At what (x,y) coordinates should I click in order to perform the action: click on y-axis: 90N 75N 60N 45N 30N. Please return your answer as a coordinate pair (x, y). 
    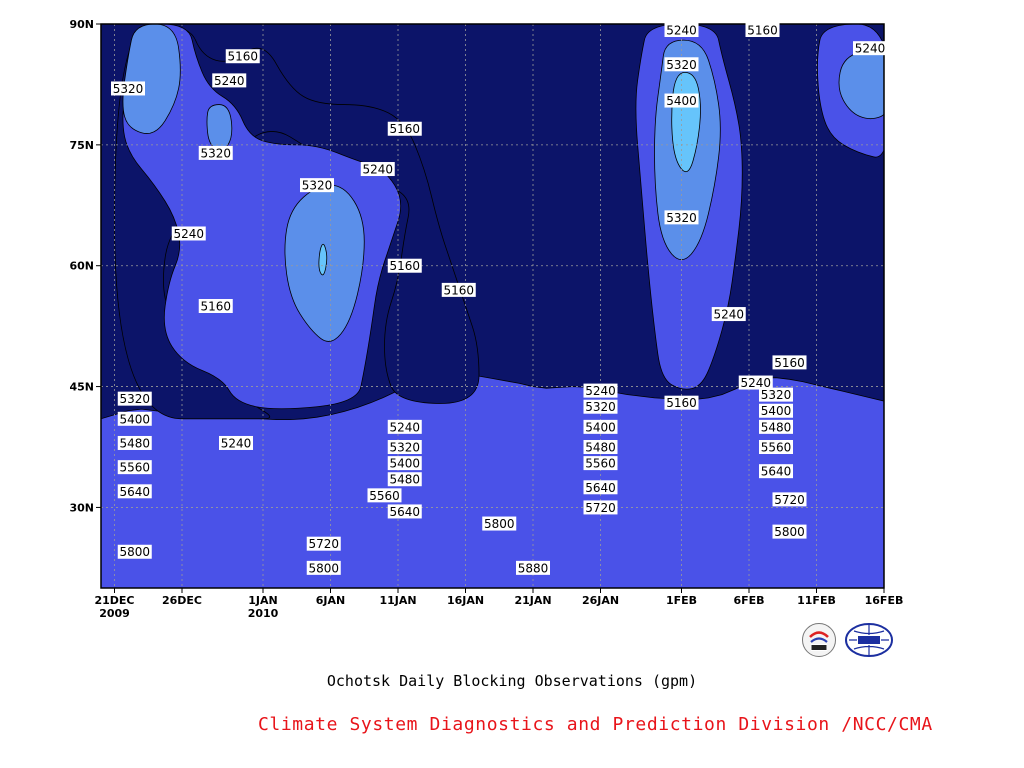
    Looking at the image, I should click on (85, 266).